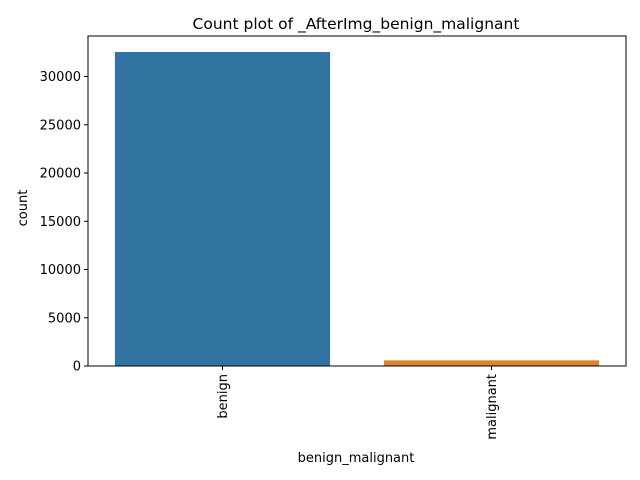 The width and height of the screenshot is (640, 480). I want to click on y-axis-ticks: 0 5000 10000 15000 20000 25000 30000, so click(64, 222).